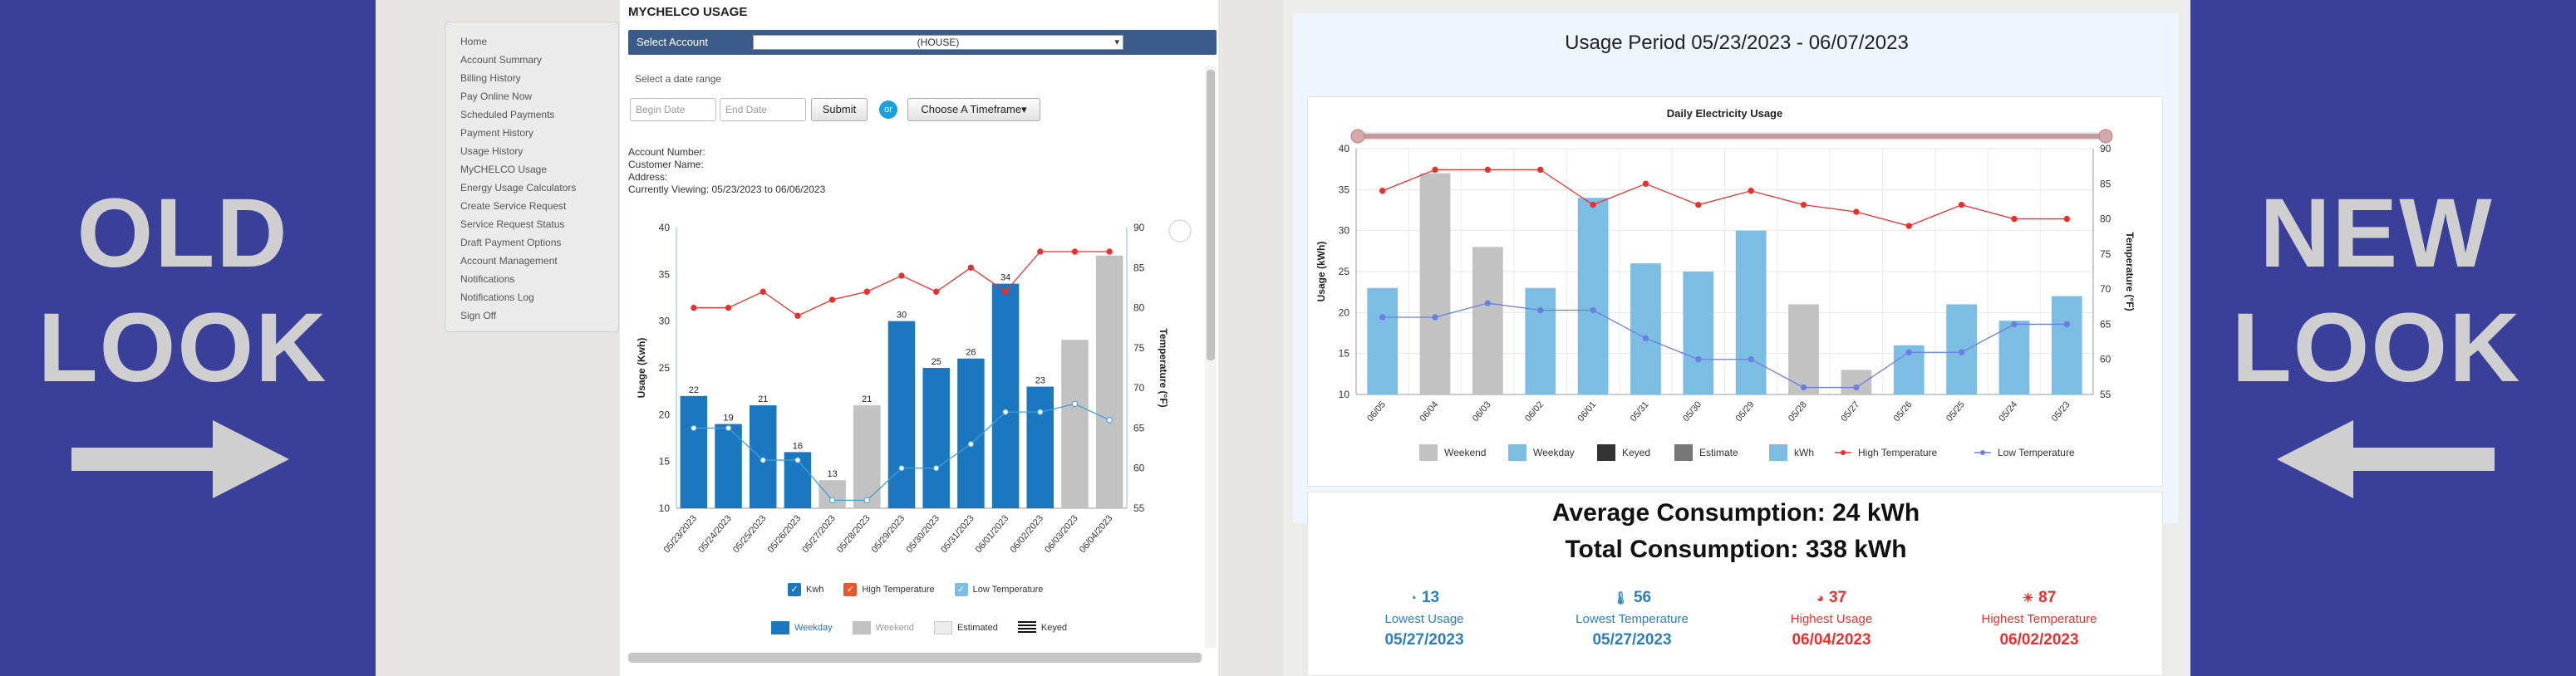  I want to click on legend-dot-high, so click(1844, 452).